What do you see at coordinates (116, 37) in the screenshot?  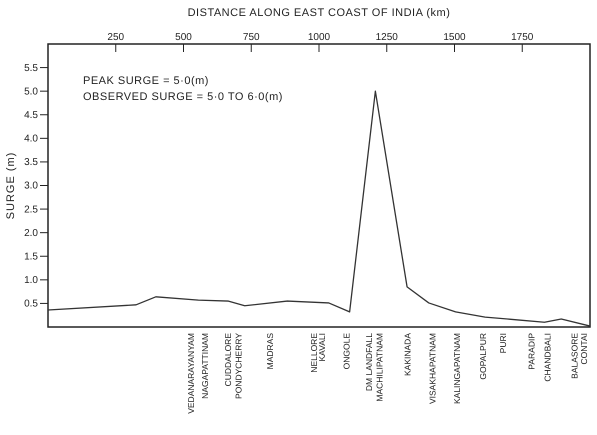 I see `x-tick-label: 250` at bounding box center [116, 37].